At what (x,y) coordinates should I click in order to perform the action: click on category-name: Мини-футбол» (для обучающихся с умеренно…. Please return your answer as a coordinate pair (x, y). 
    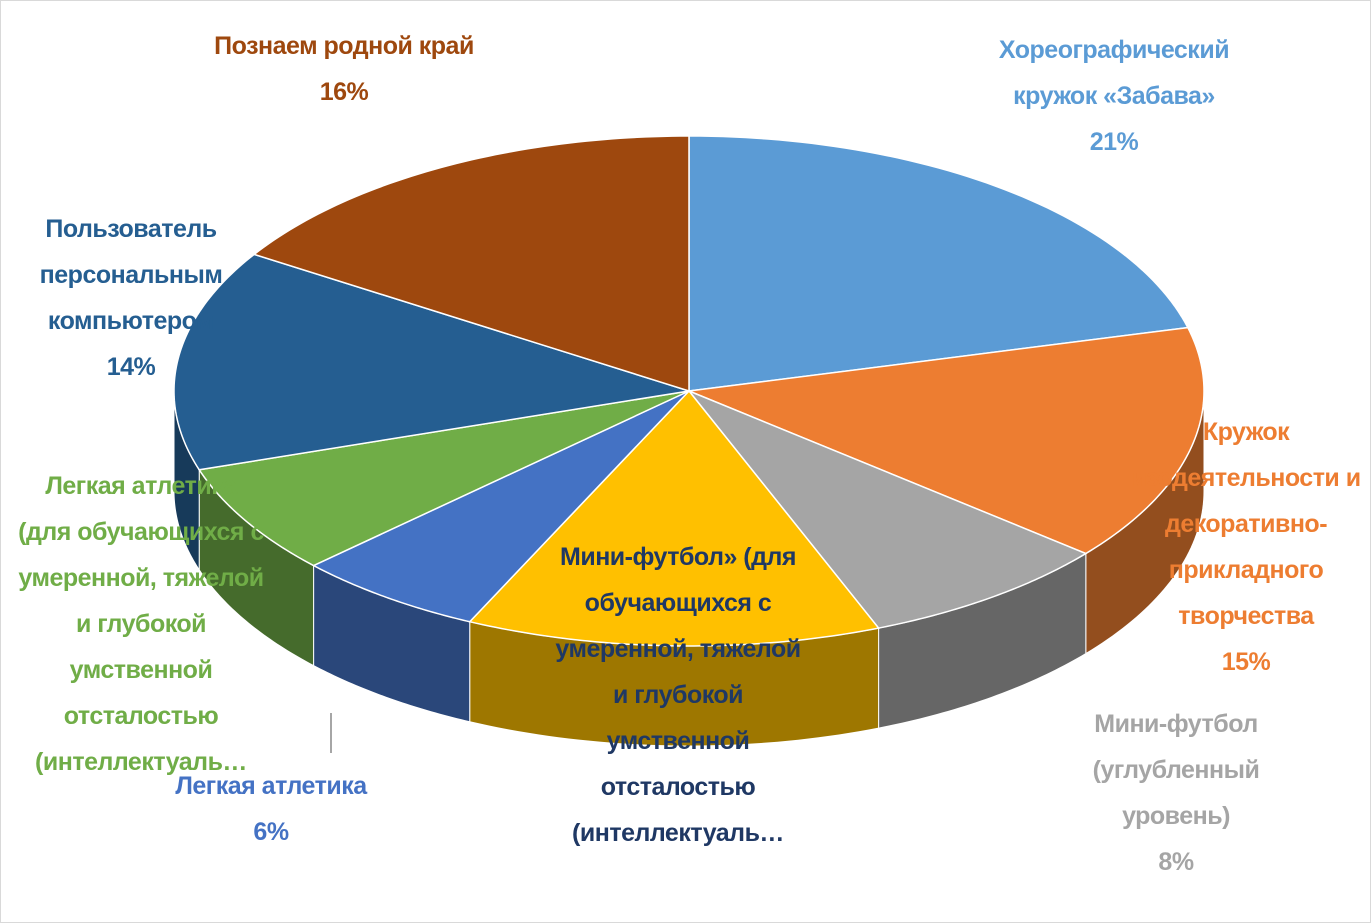
    Looking at the image, I should click on (678, 695).